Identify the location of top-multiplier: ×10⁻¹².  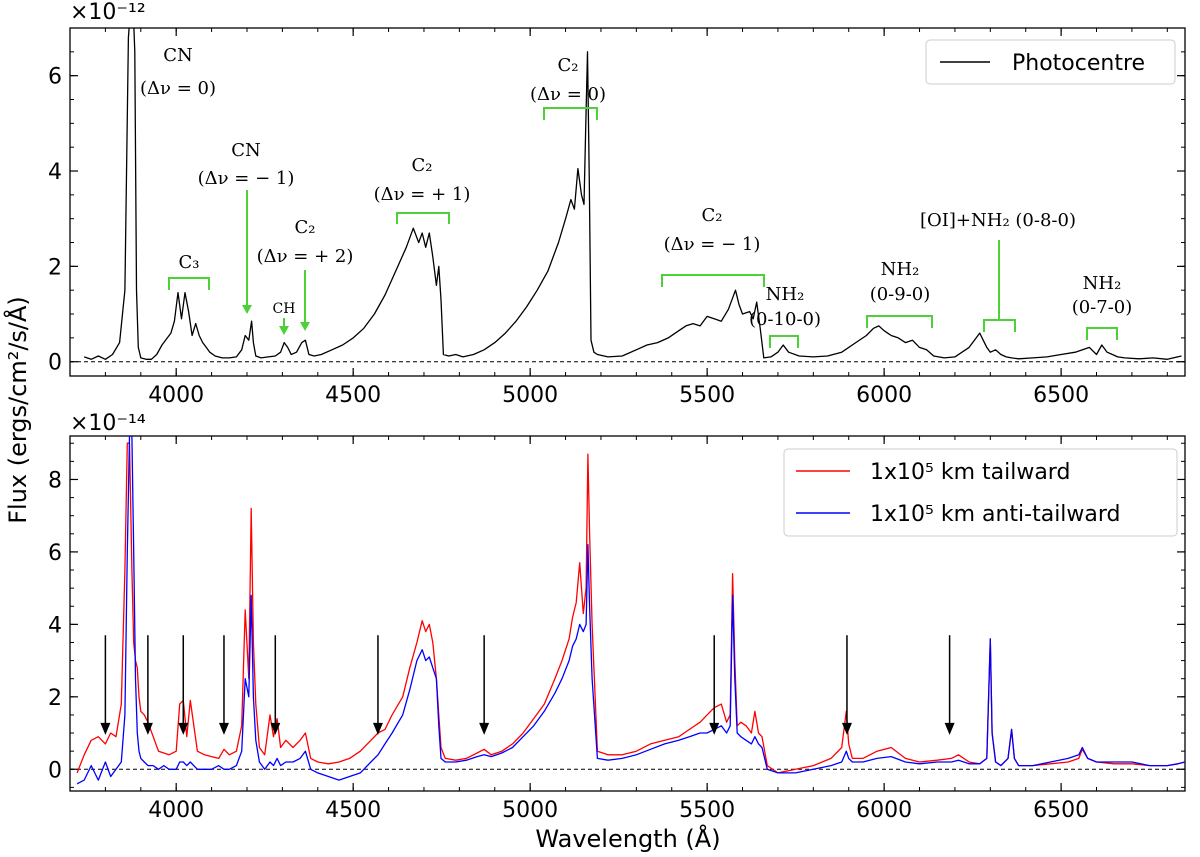
(108, 12).